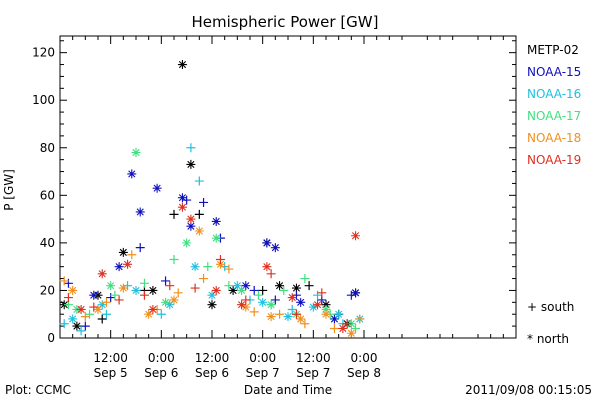  What do you see at coordinates (554, 160) in the screenshot?
I see `legend-item: NOAA-19` at bounding box center [554, 160].